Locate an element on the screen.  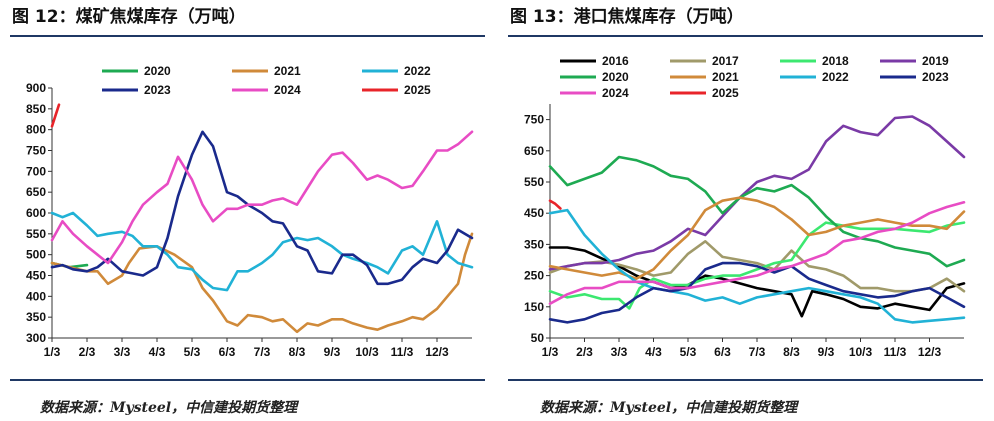
right-series-line-2017 is located at coordinates (757, 266).